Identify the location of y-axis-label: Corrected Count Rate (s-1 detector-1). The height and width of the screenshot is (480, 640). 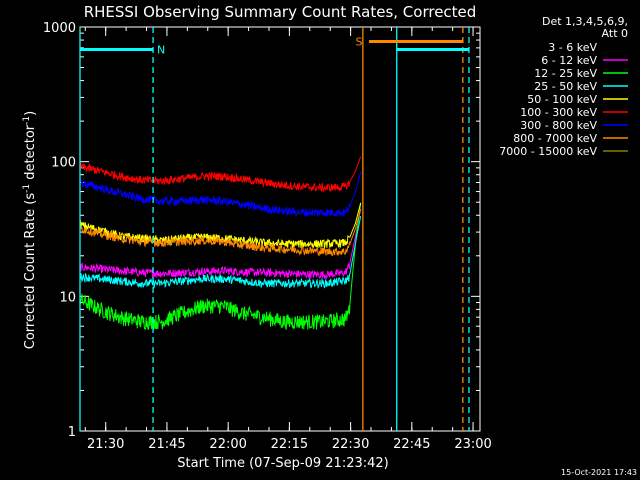
(30, 230).